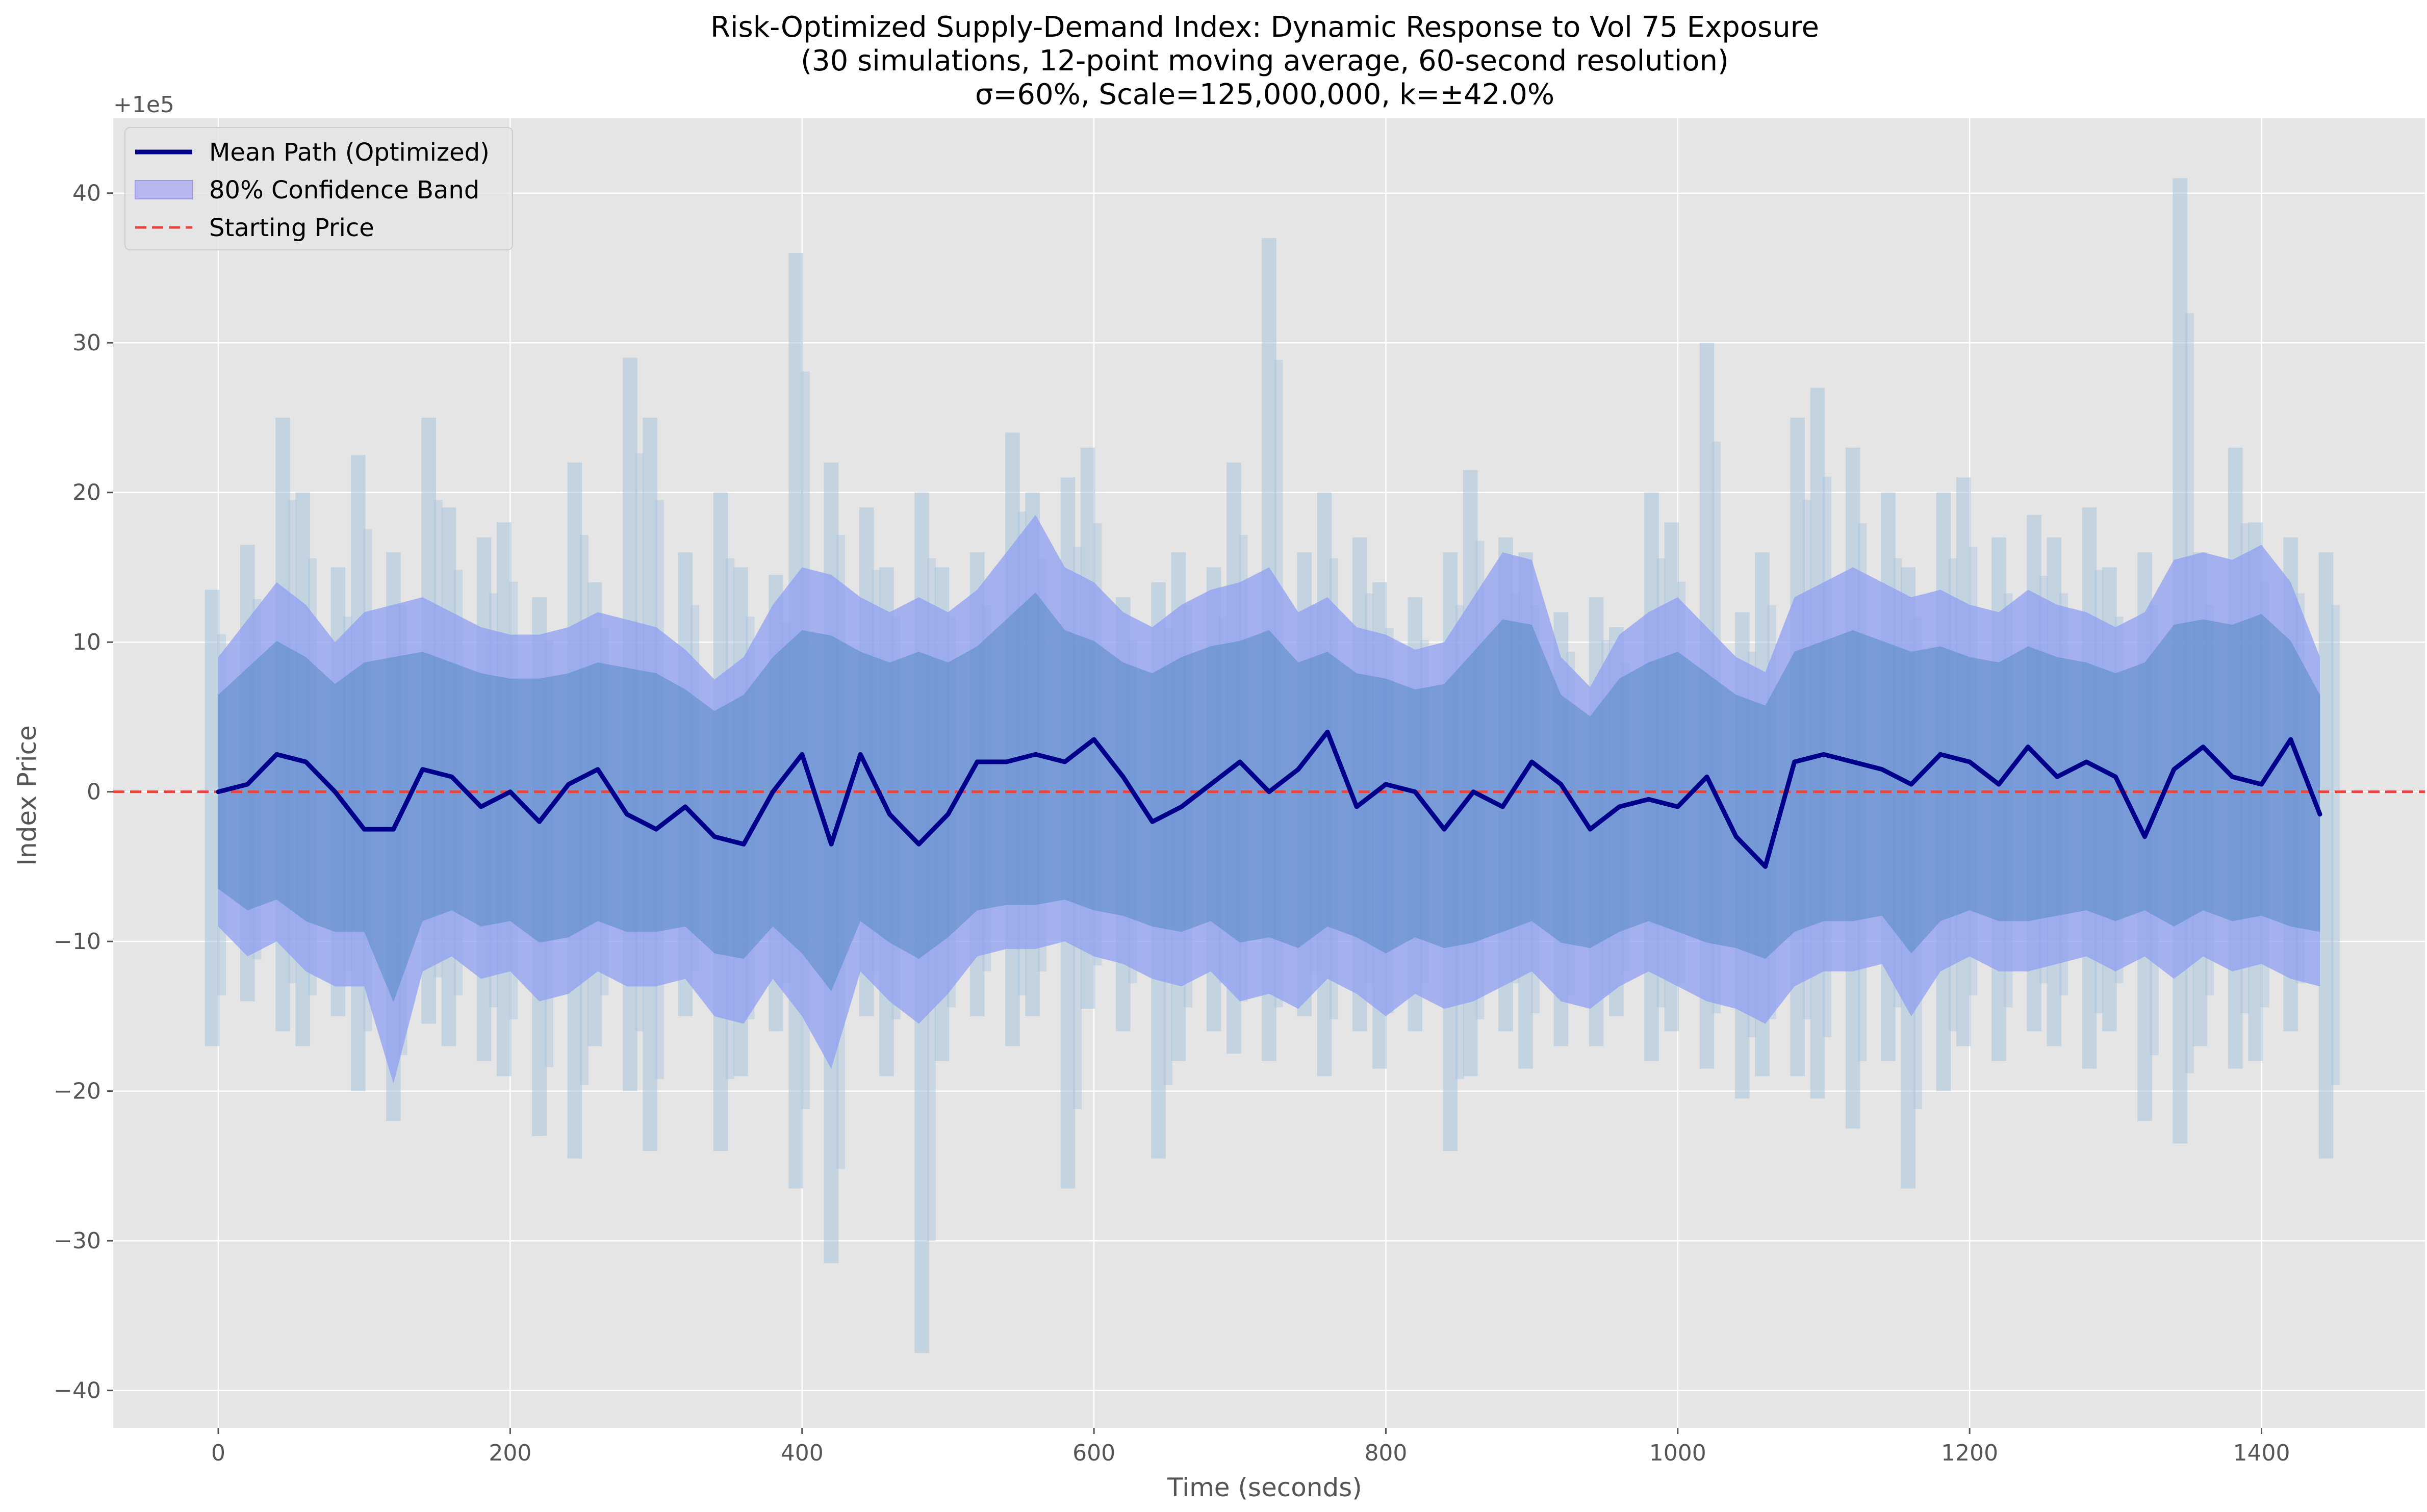  Describe the element at coordinates (1969, 1453) in the screenshot. I see `x-tick-label: 1200` at that location.